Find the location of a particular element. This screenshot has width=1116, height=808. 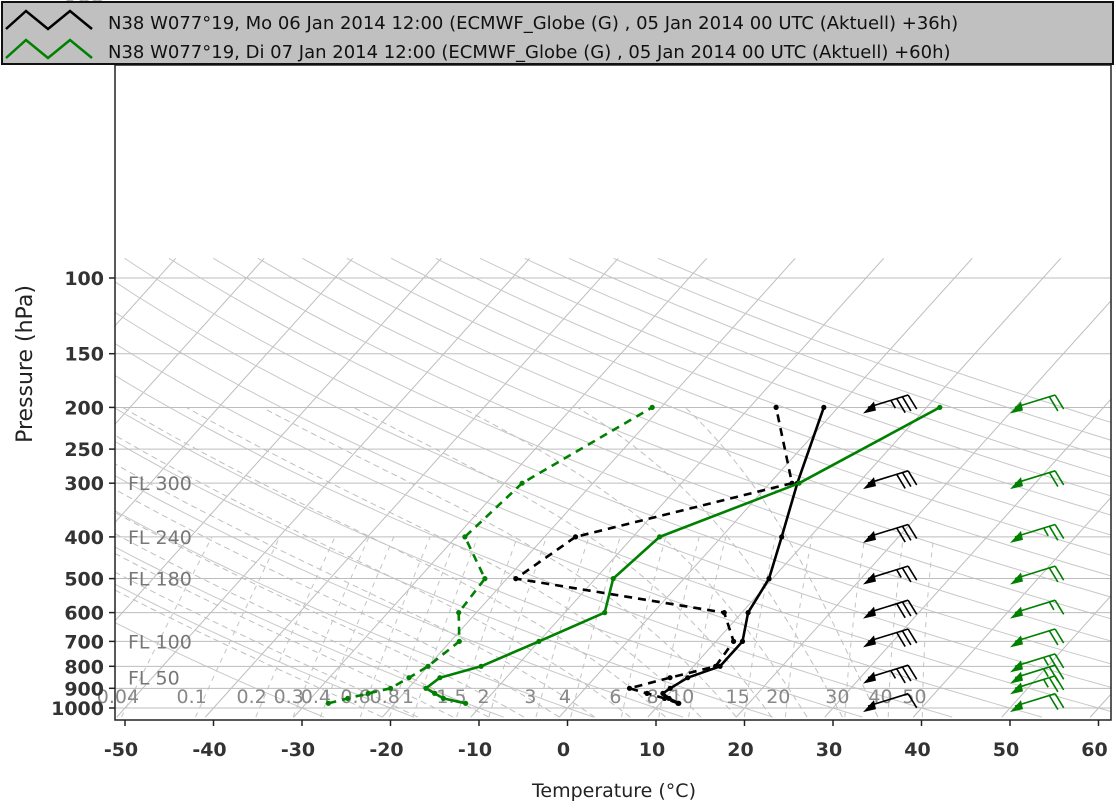

x-axis-title: Temperature (°C) is located at coordinates (613, 791).